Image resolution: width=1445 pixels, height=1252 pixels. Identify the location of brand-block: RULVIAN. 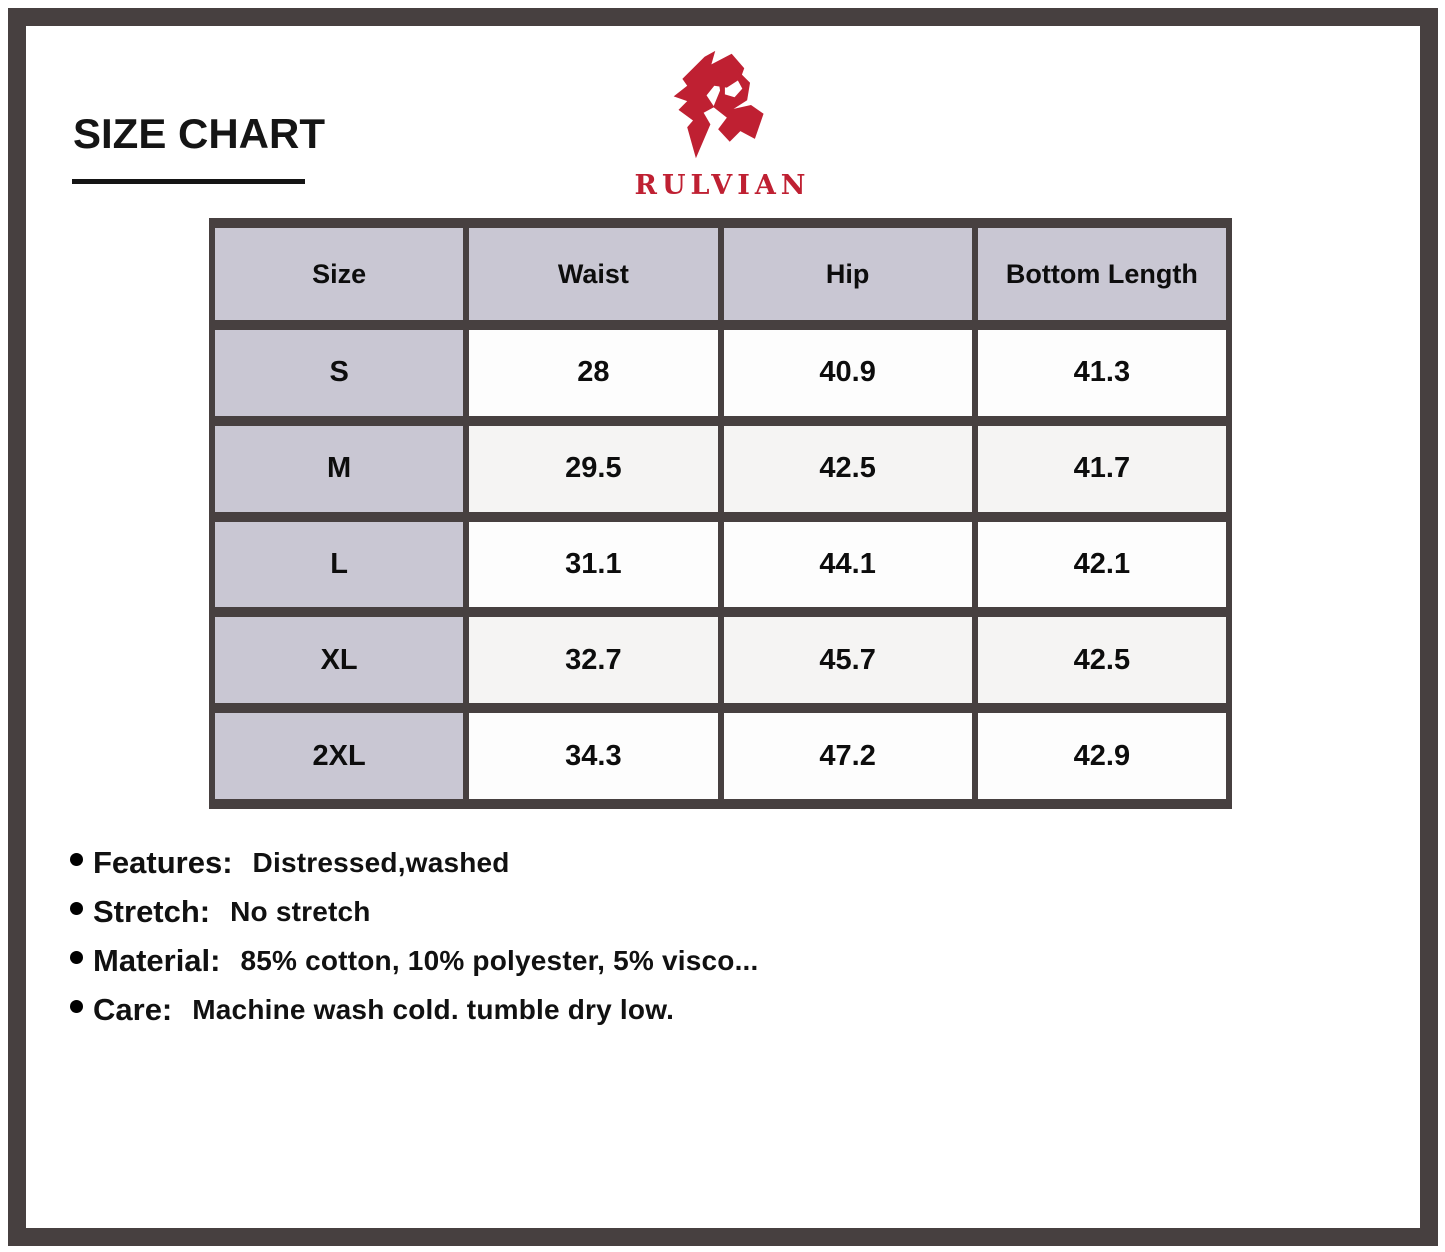
(723, 124).